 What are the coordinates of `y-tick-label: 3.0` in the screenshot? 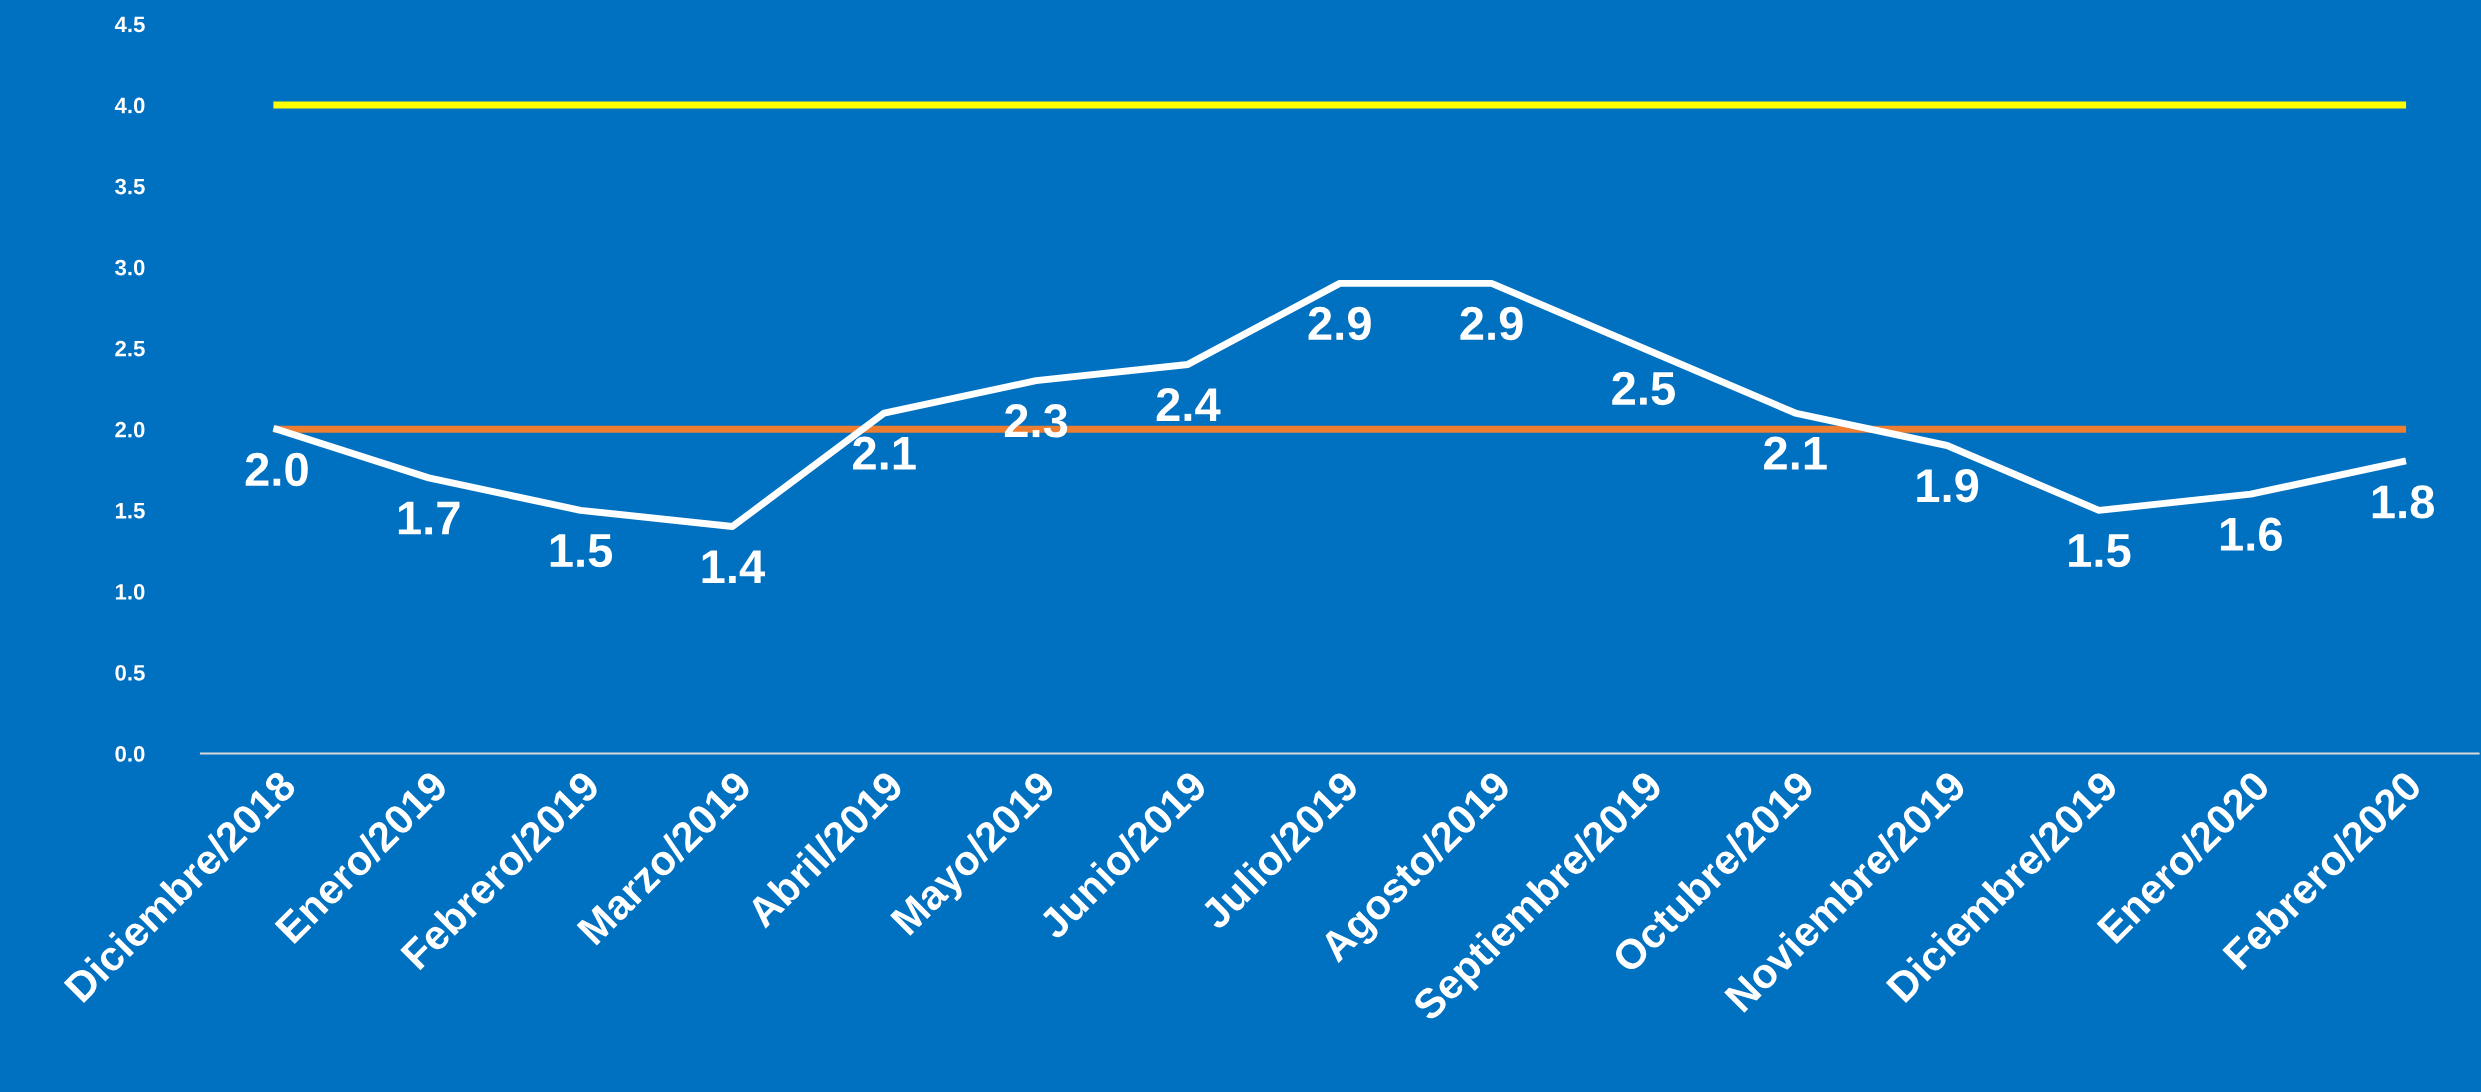 It's located at (130, 267).